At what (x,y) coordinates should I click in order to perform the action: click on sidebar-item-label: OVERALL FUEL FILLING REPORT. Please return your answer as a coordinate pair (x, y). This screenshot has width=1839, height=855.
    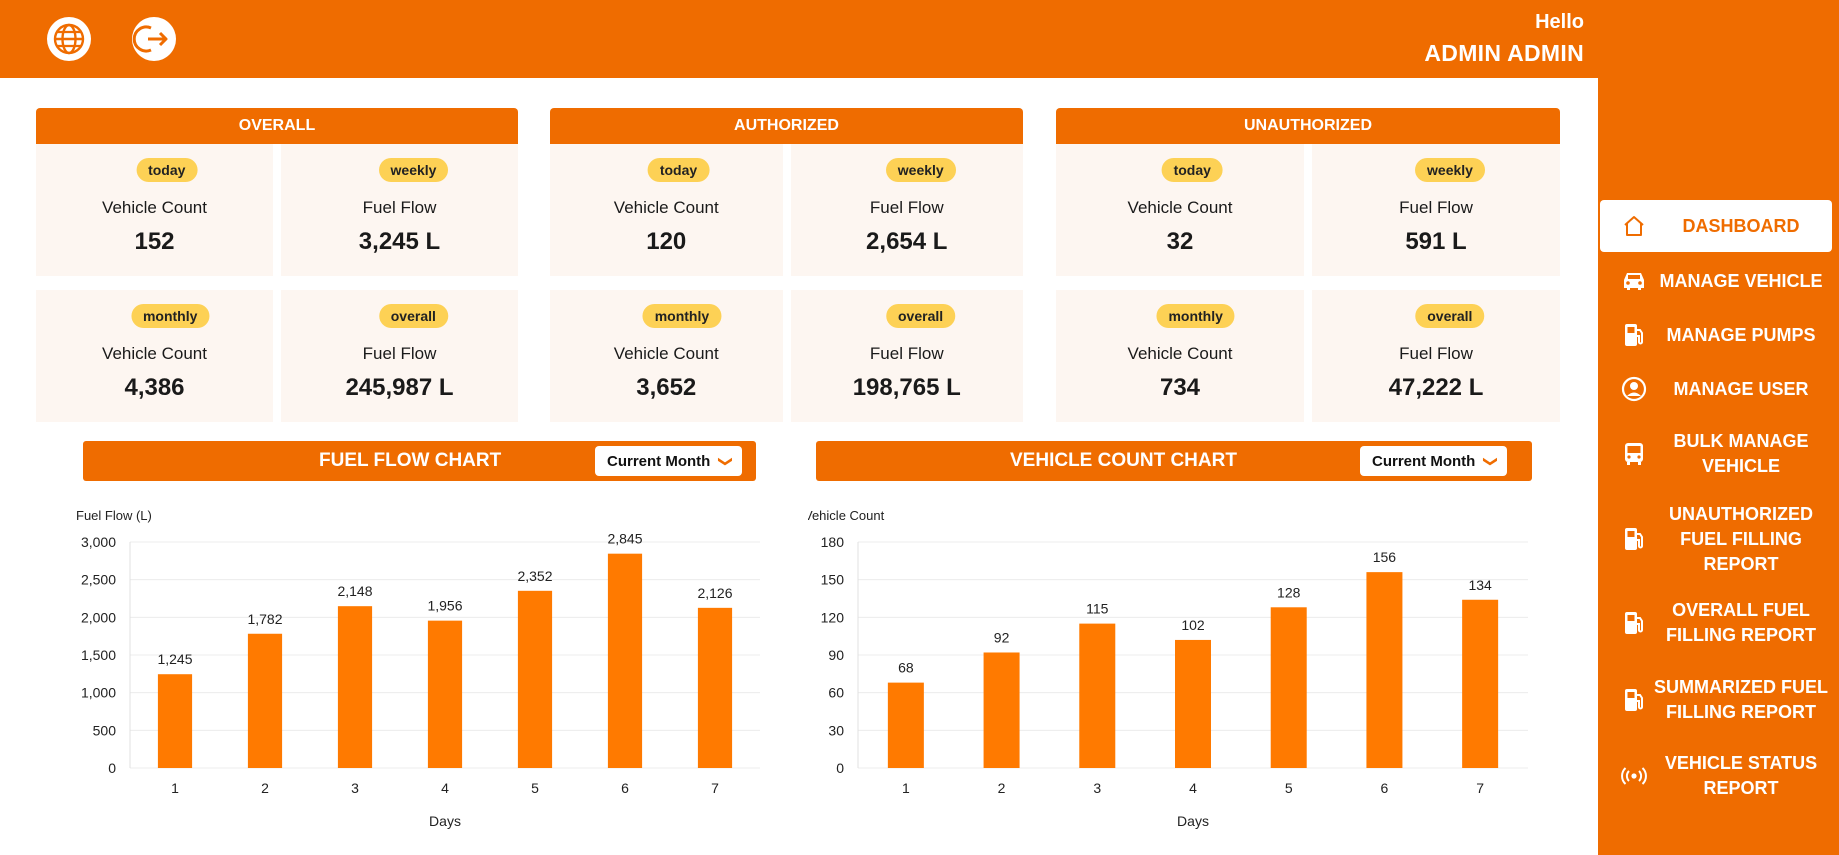
    Looking at the image, I should click on (1741, 622).